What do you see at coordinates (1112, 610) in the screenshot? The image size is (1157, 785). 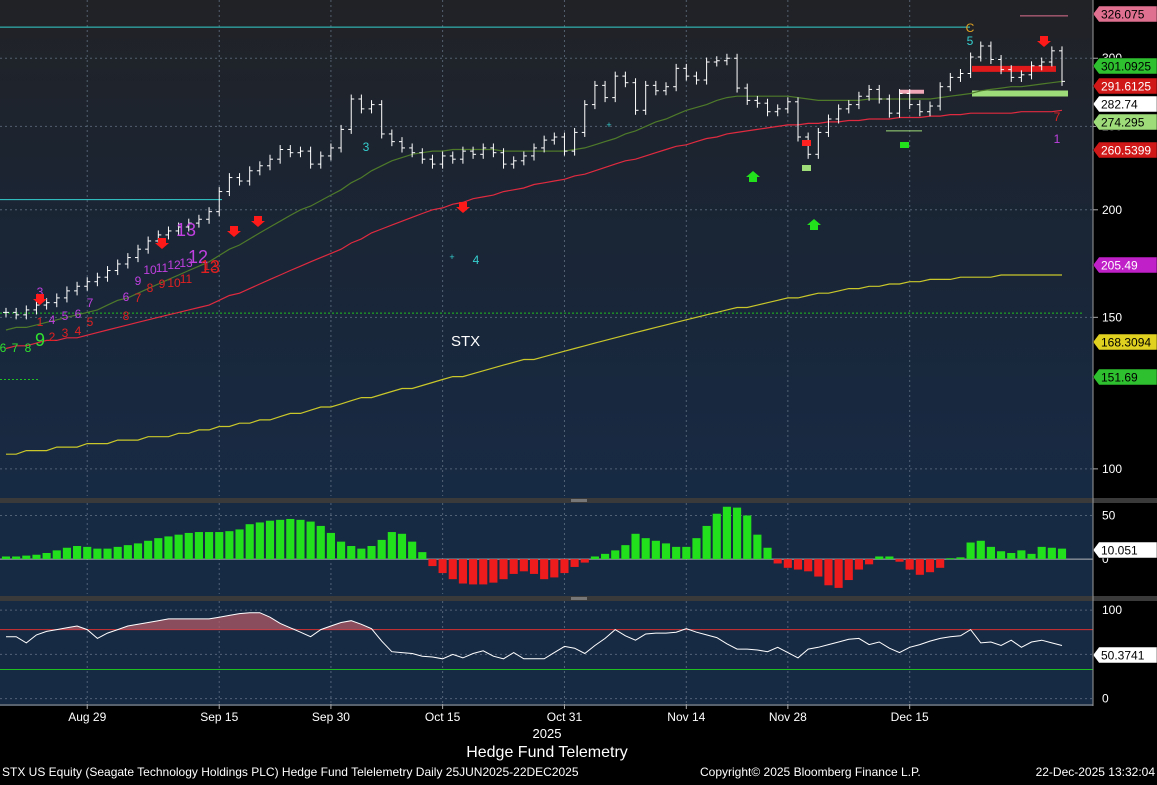 I see `y-tick-label: 100` at bounding box center [1112, 610].